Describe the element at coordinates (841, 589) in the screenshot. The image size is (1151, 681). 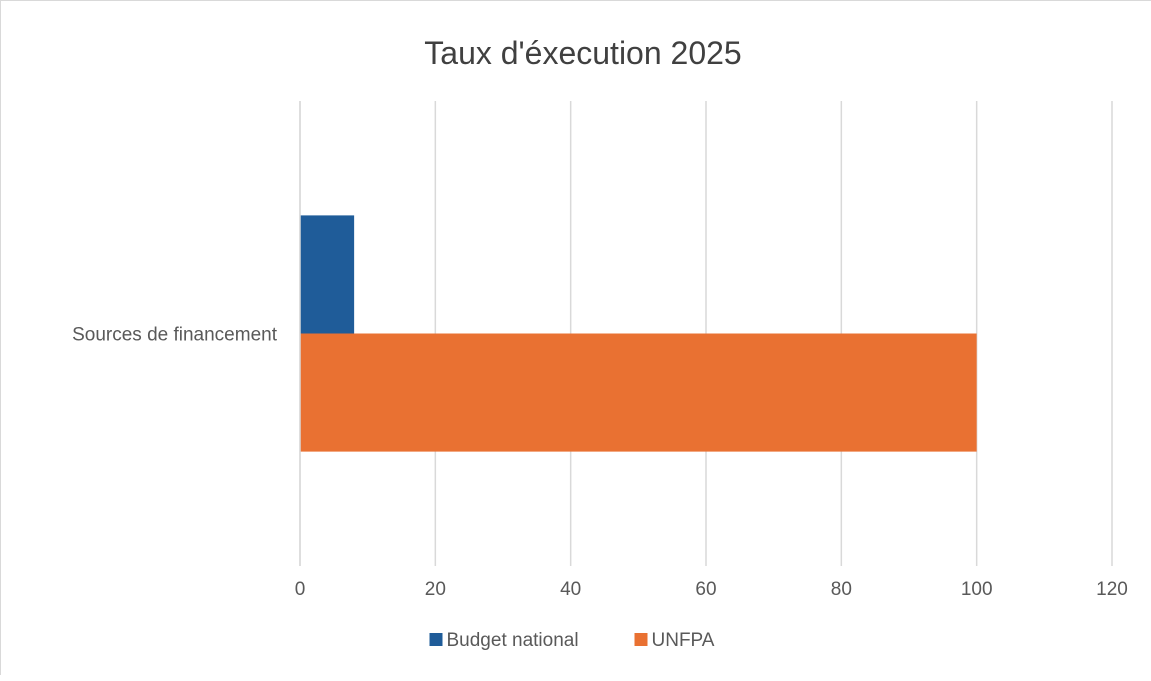
I see `x-tick-label: 80` at that location.